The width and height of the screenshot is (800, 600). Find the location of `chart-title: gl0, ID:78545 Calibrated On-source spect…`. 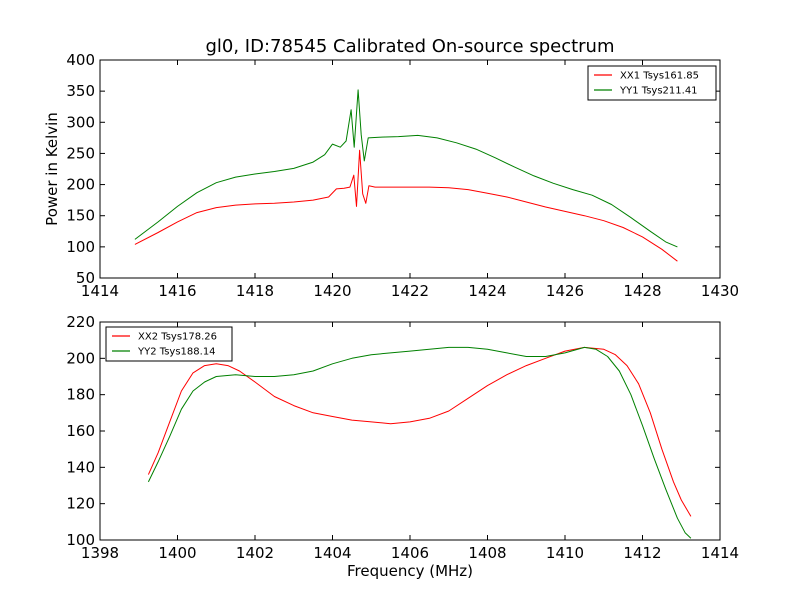

chart-title: gl0, ID:78545 Calibrated On-source spect… is located at coordinates (409, 46).